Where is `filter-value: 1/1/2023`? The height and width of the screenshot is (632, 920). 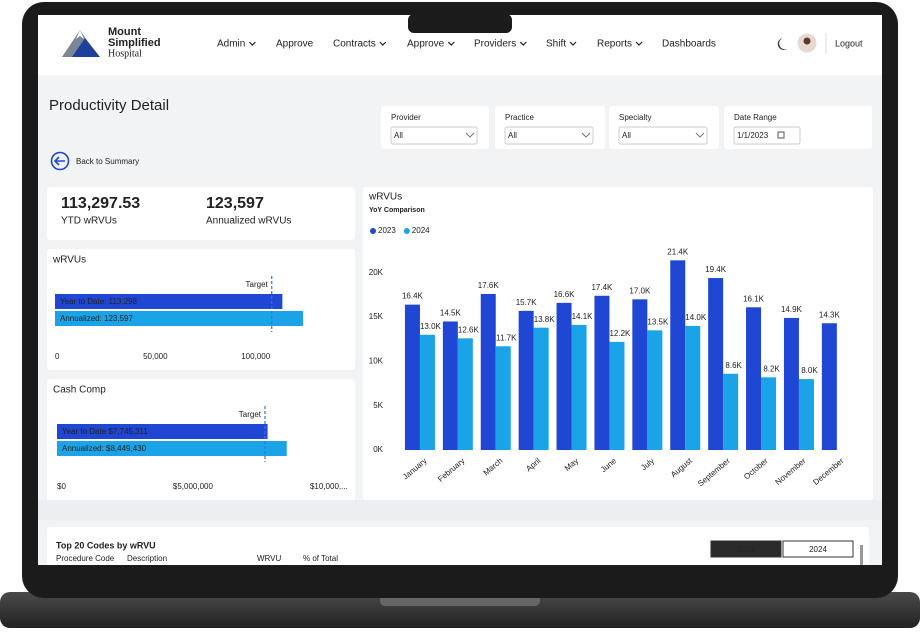 filter-value: 1/1/2023 is located at coordinates (753, 135).